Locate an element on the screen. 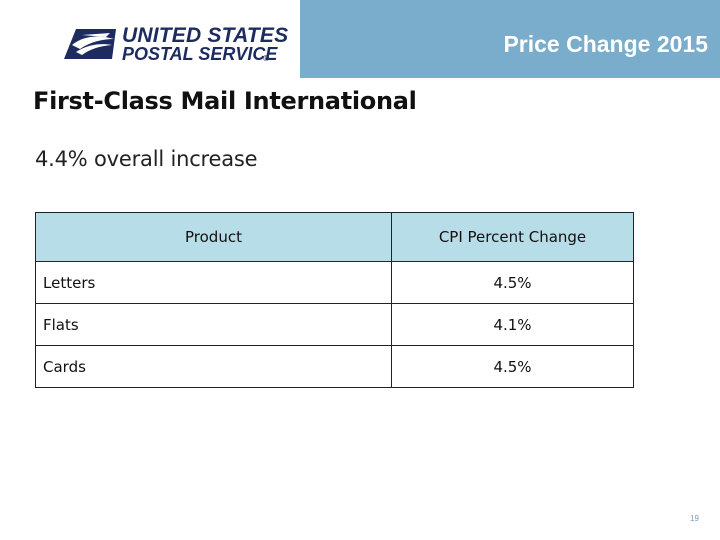 The width and height of the screenshot is (720, 540). table-header-row: Product CPI Percent Change is located at coordinates (334, 237).